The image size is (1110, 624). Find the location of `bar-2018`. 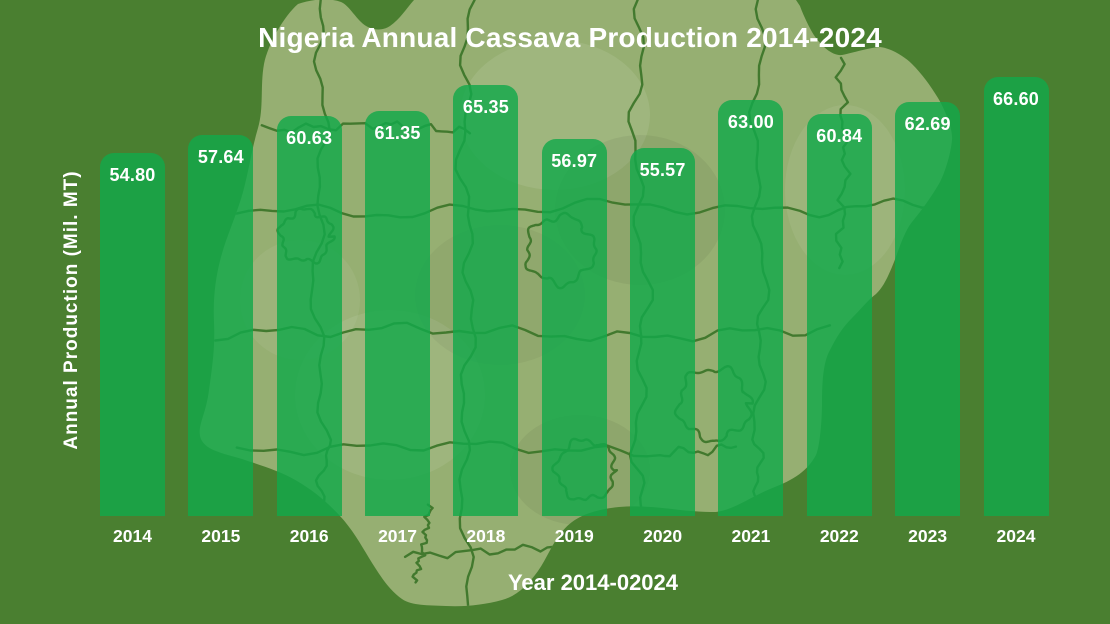

bar-2018 is located at coordinates (486, 300).